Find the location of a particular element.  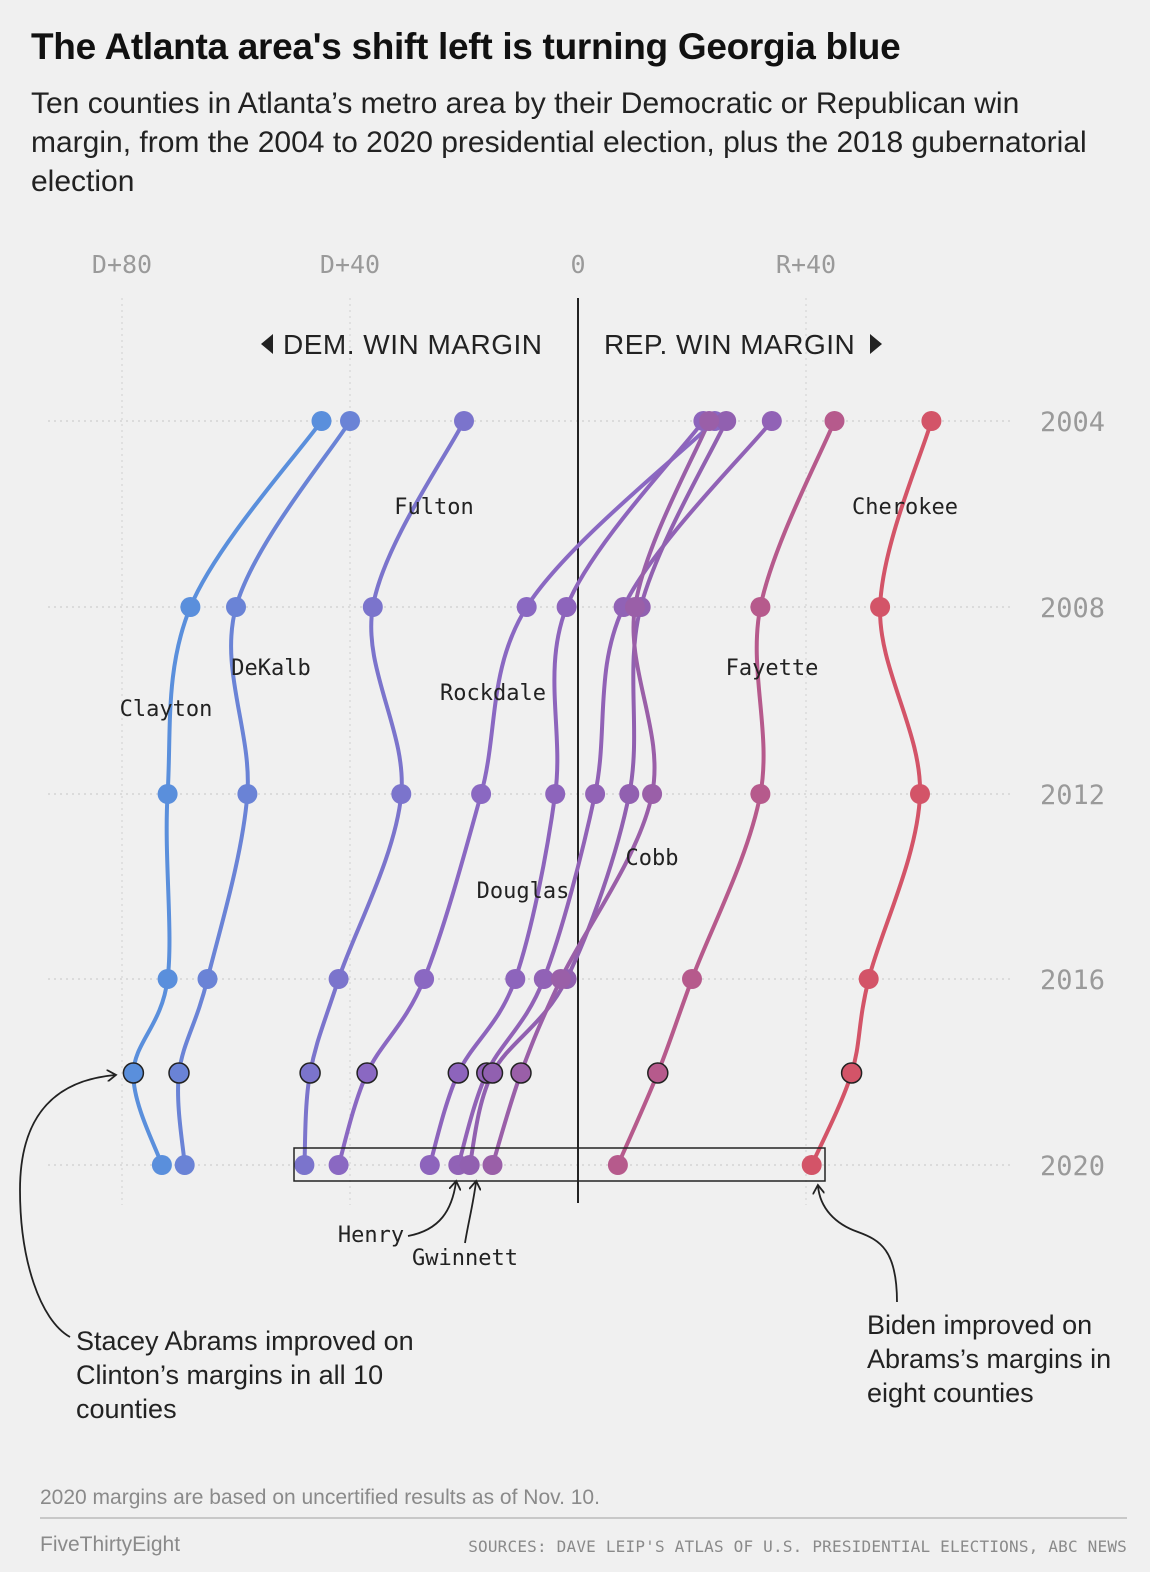

rep-margin-label: REP. WIN MARGIN is located at coordinates (729, 344).